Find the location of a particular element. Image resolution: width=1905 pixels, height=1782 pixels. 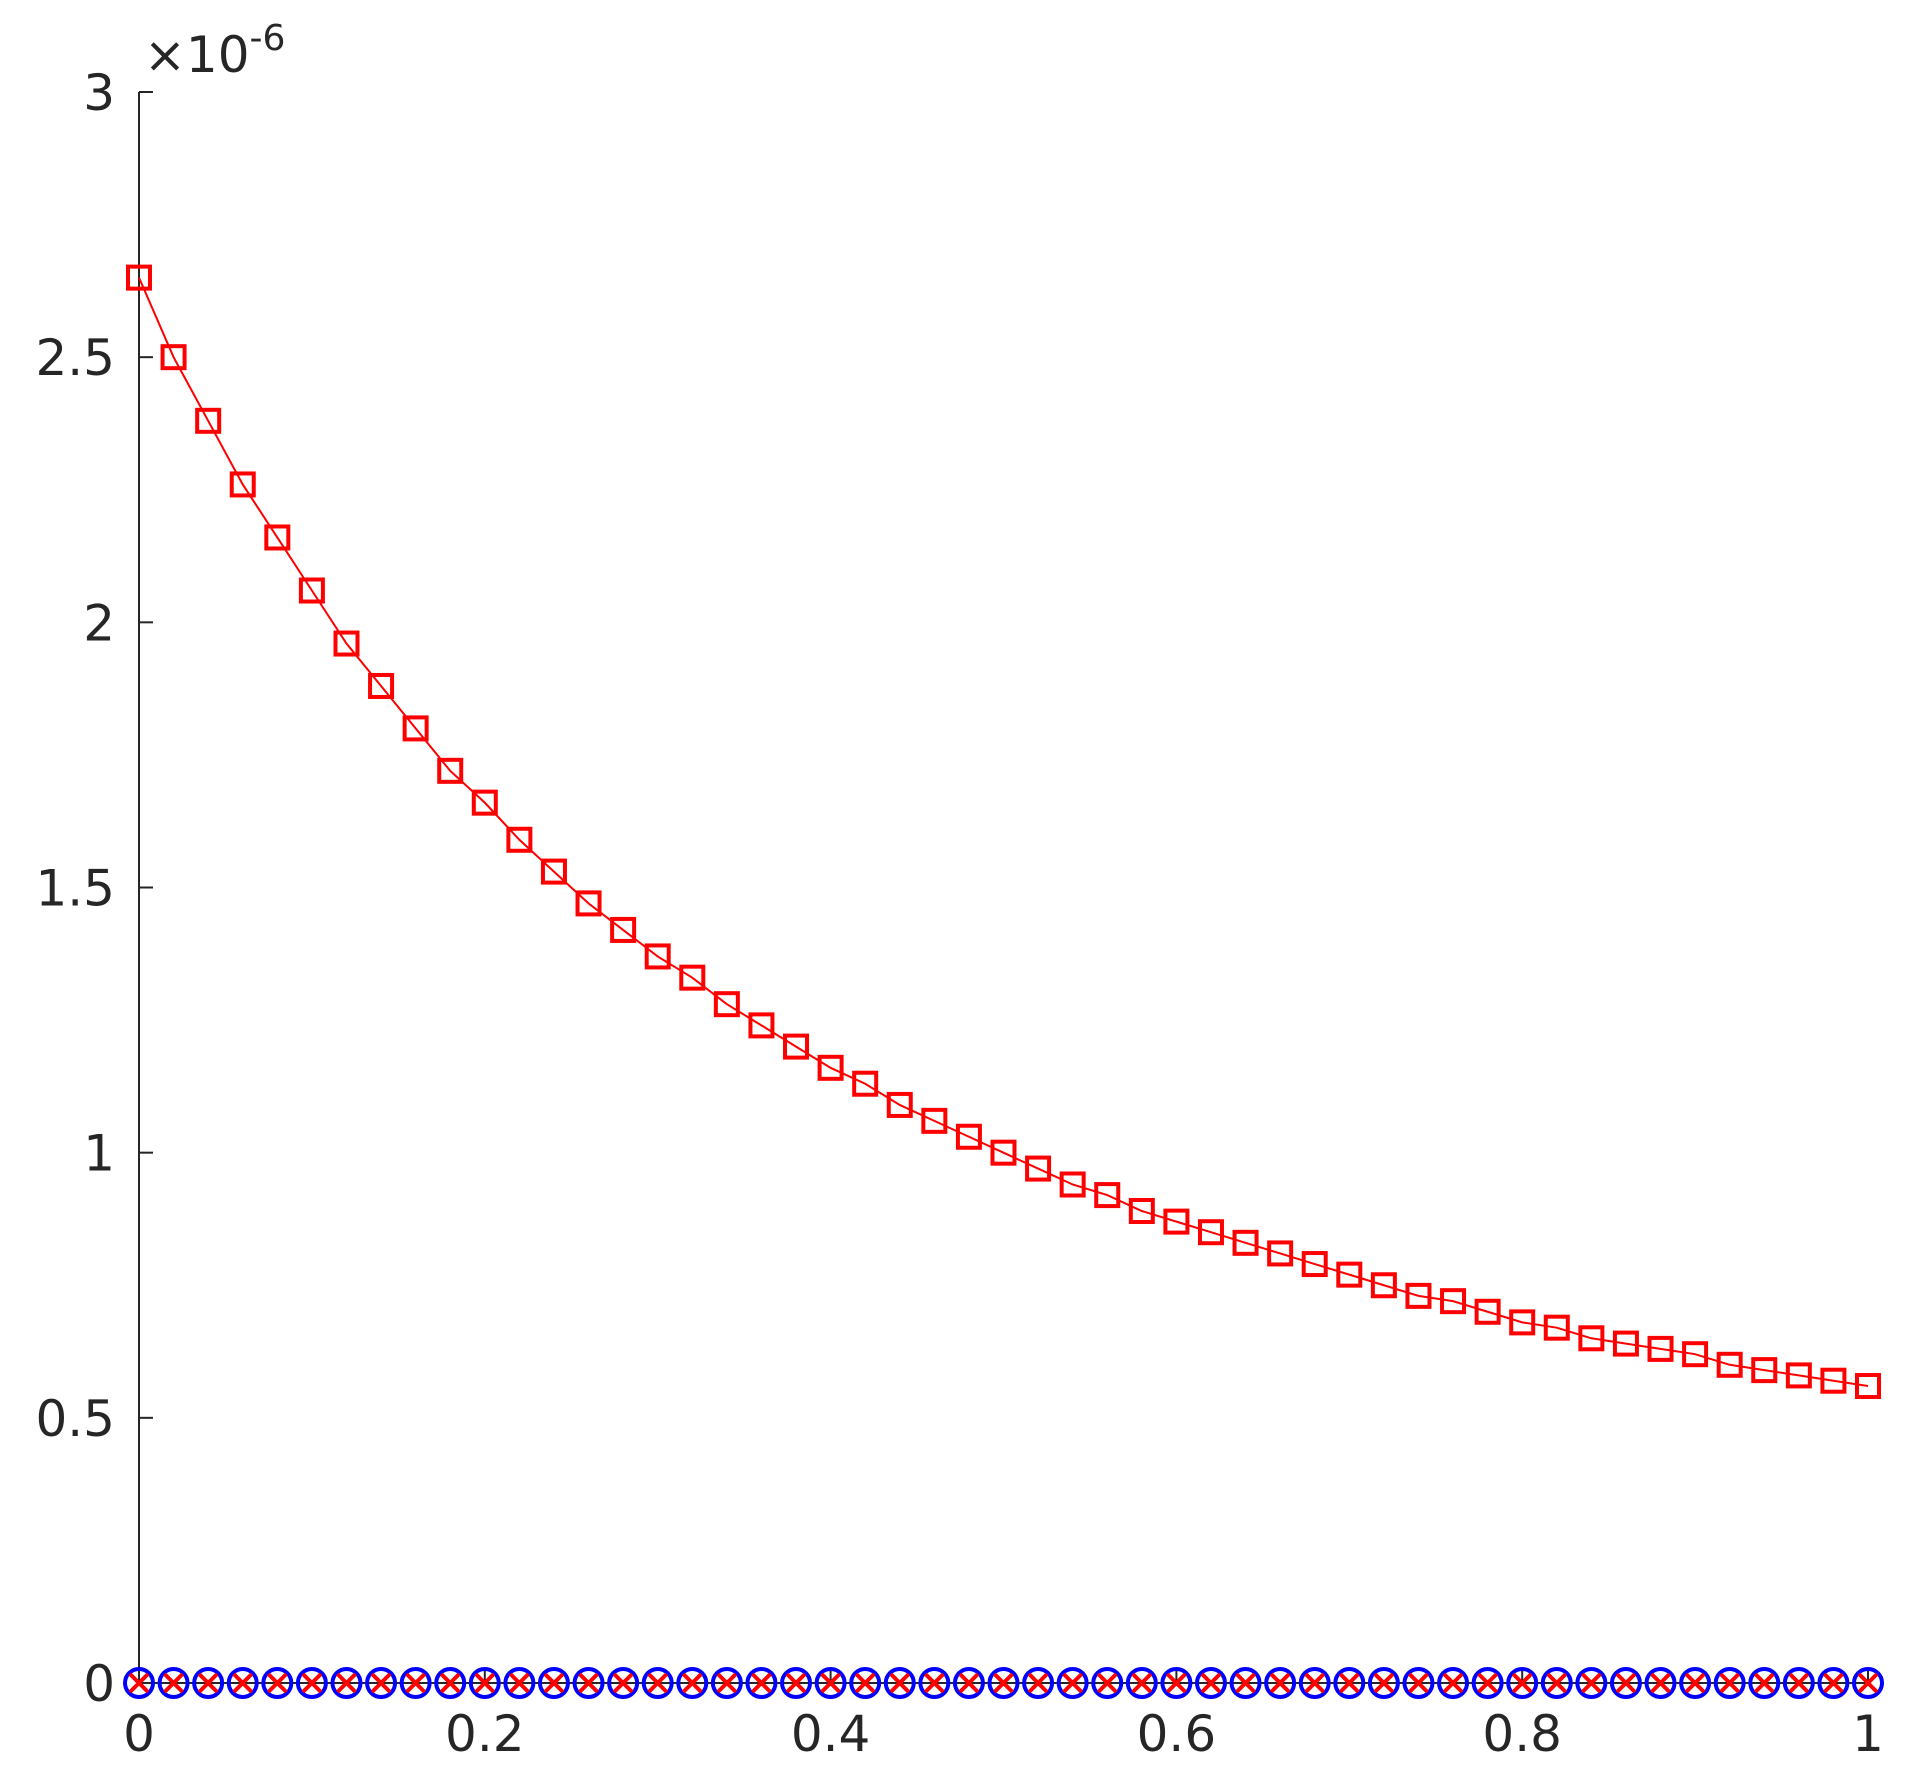

x-tick-label: 0 is located at coordinates (139, 1734).